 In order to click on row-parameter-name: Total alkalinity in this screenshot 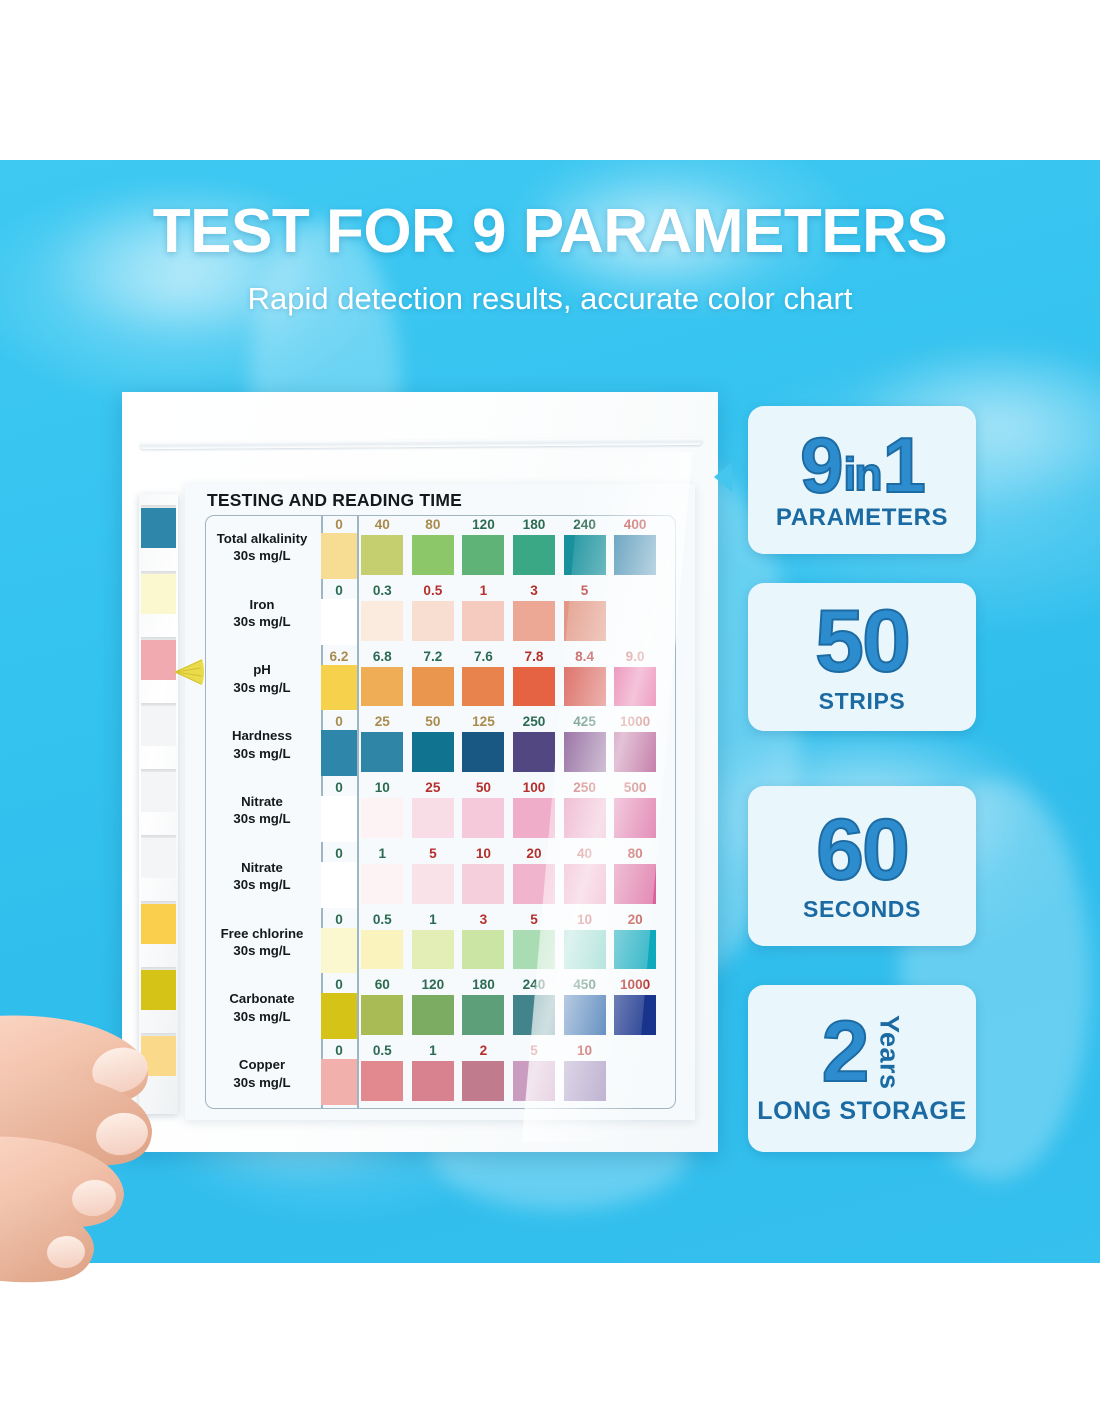, I will do `click(262, 538)`.